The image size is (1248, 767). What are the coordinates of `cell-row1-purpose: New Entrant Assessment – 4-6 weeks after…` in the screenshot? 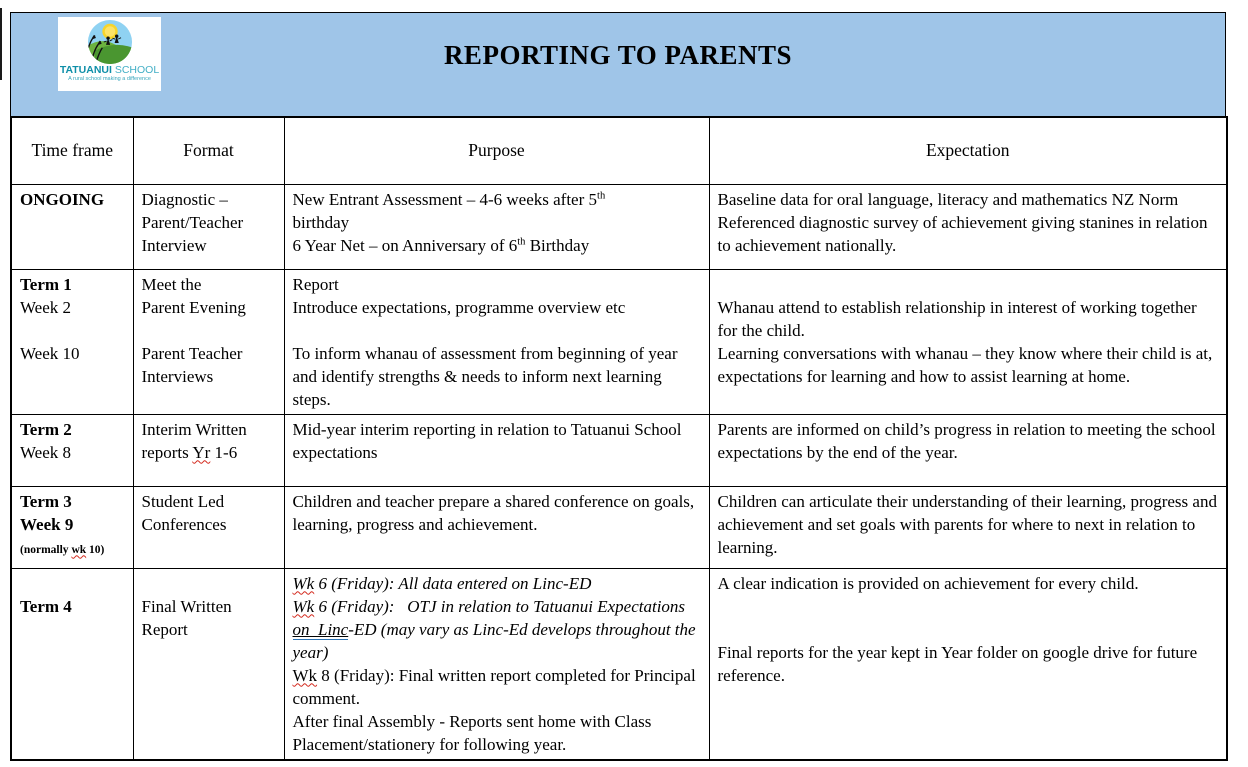 It's located at (496, 226).